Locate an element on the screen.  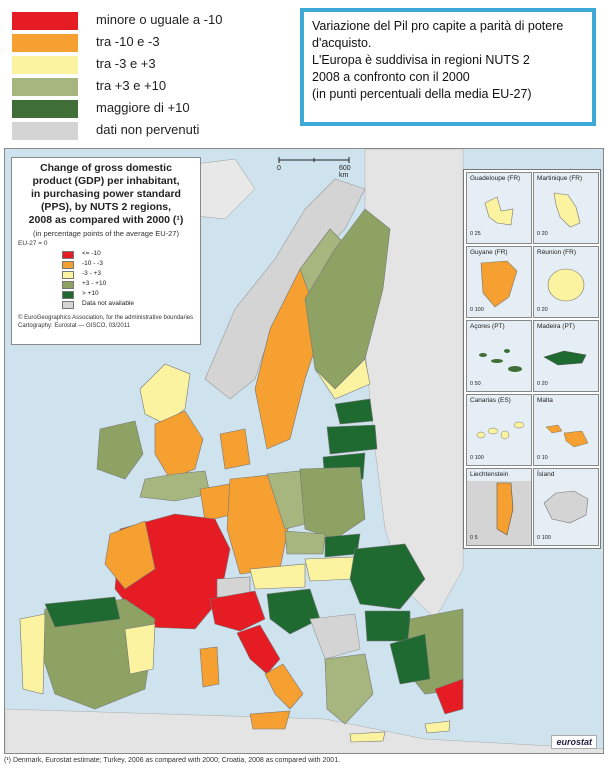
info-line: d'acquisto. is located at coordinates (342, 43).